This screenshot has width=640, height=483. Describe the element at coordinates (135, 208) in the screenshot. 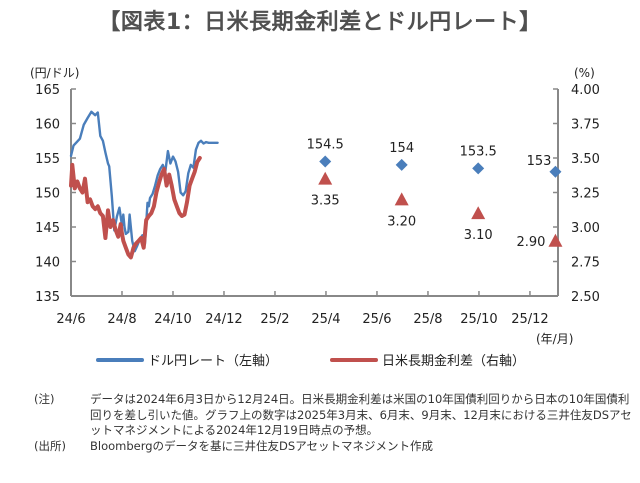

I see `spread-line` at that location.